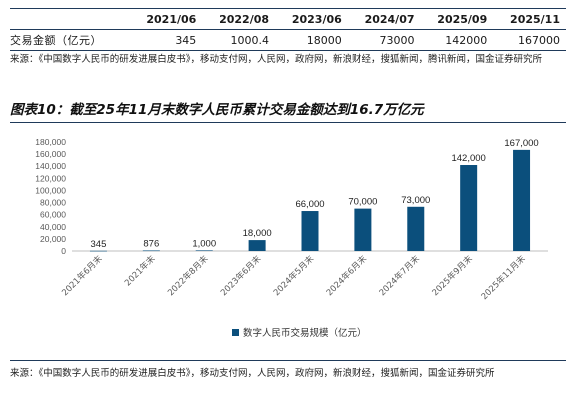 Image resolution: width=576 pixels, height=407 pixels. Describe the element at coordinates (288, 360) in the screenshot. I see `divider` at that location.